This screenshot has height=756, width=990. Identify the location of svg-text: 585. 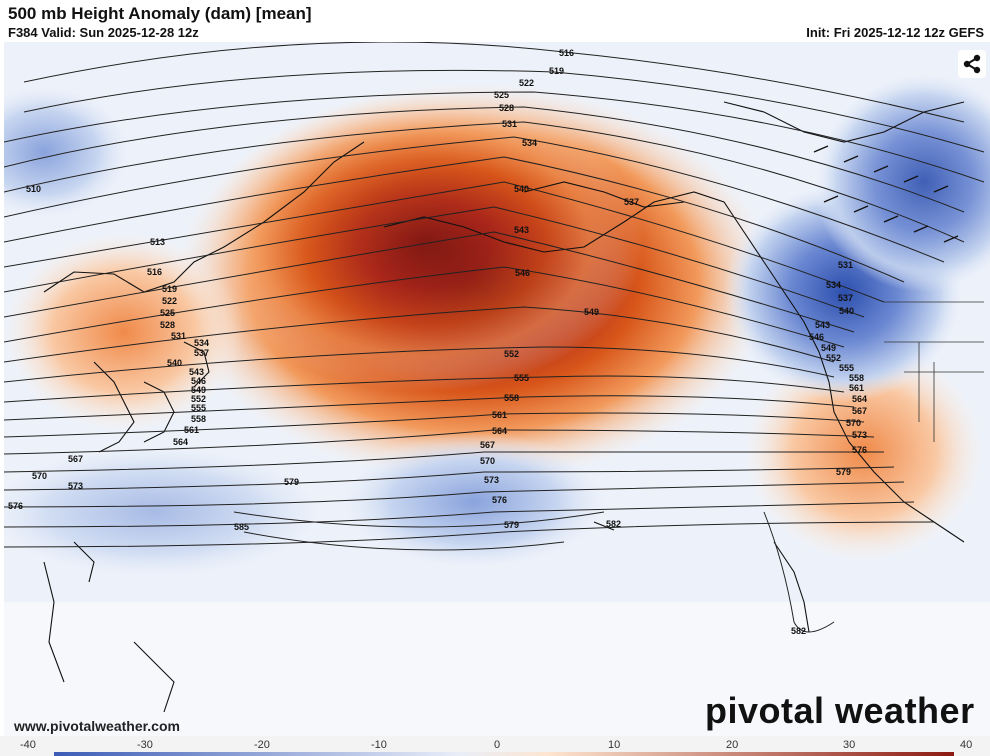
(241, 527).